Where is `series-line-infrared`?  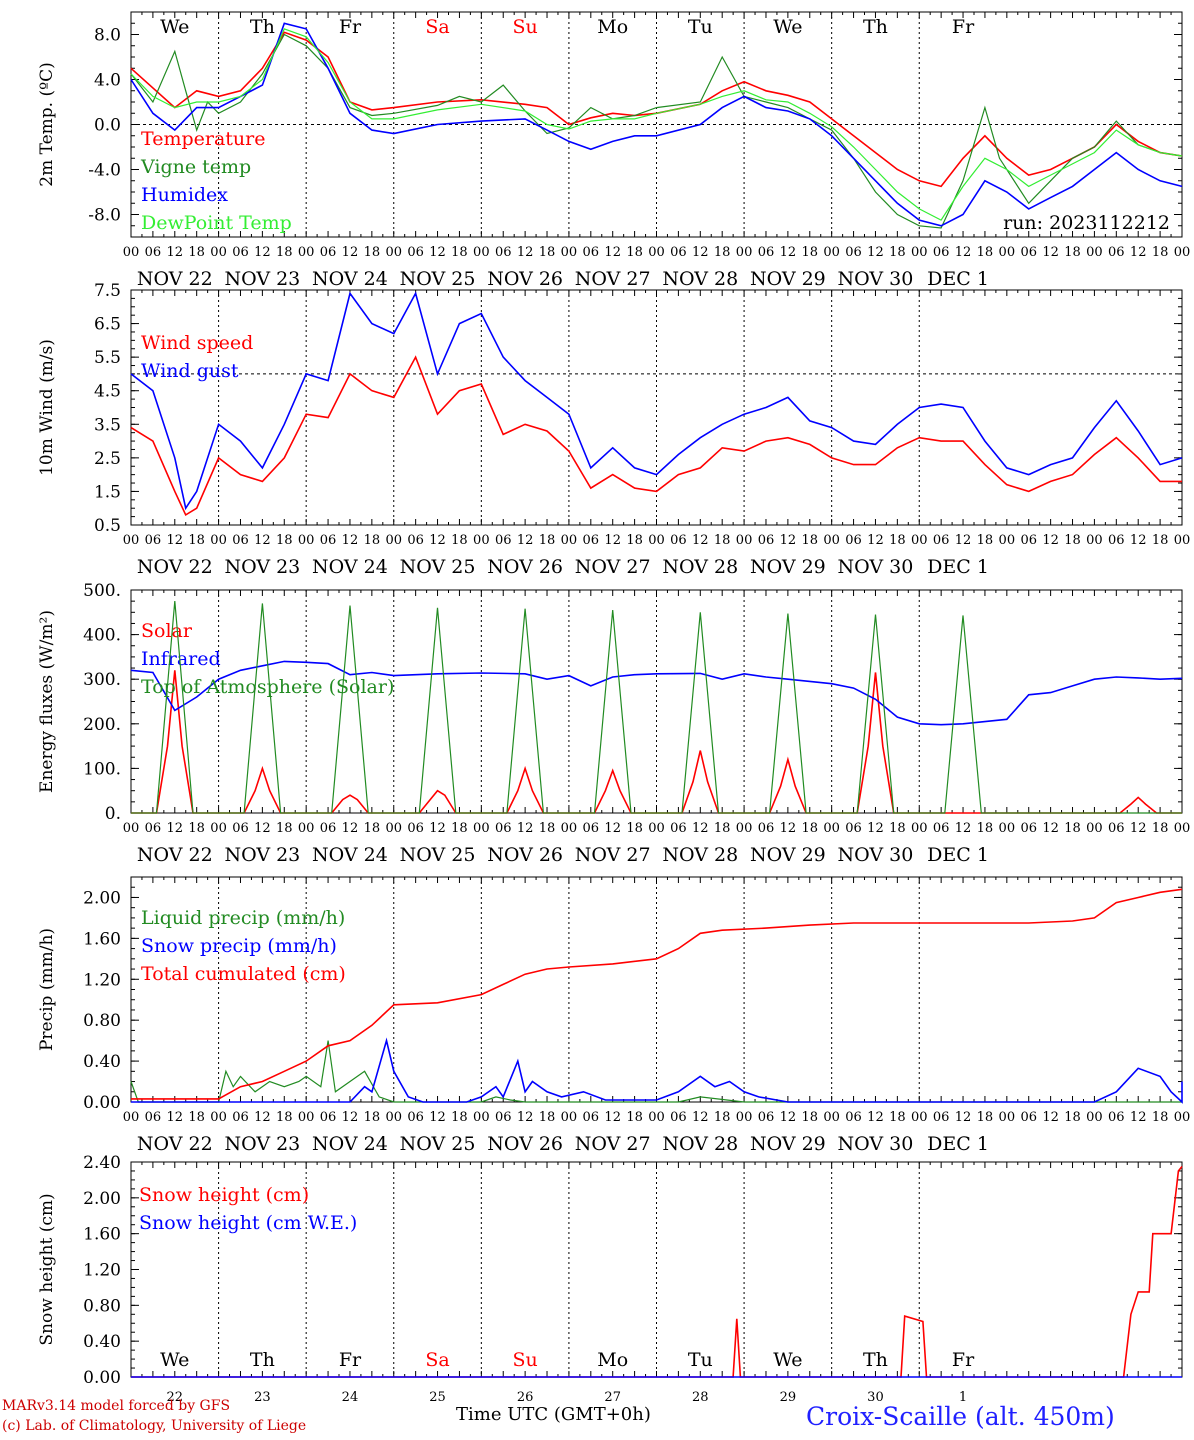 series-line-infrared is located at coordinates (656, 693).